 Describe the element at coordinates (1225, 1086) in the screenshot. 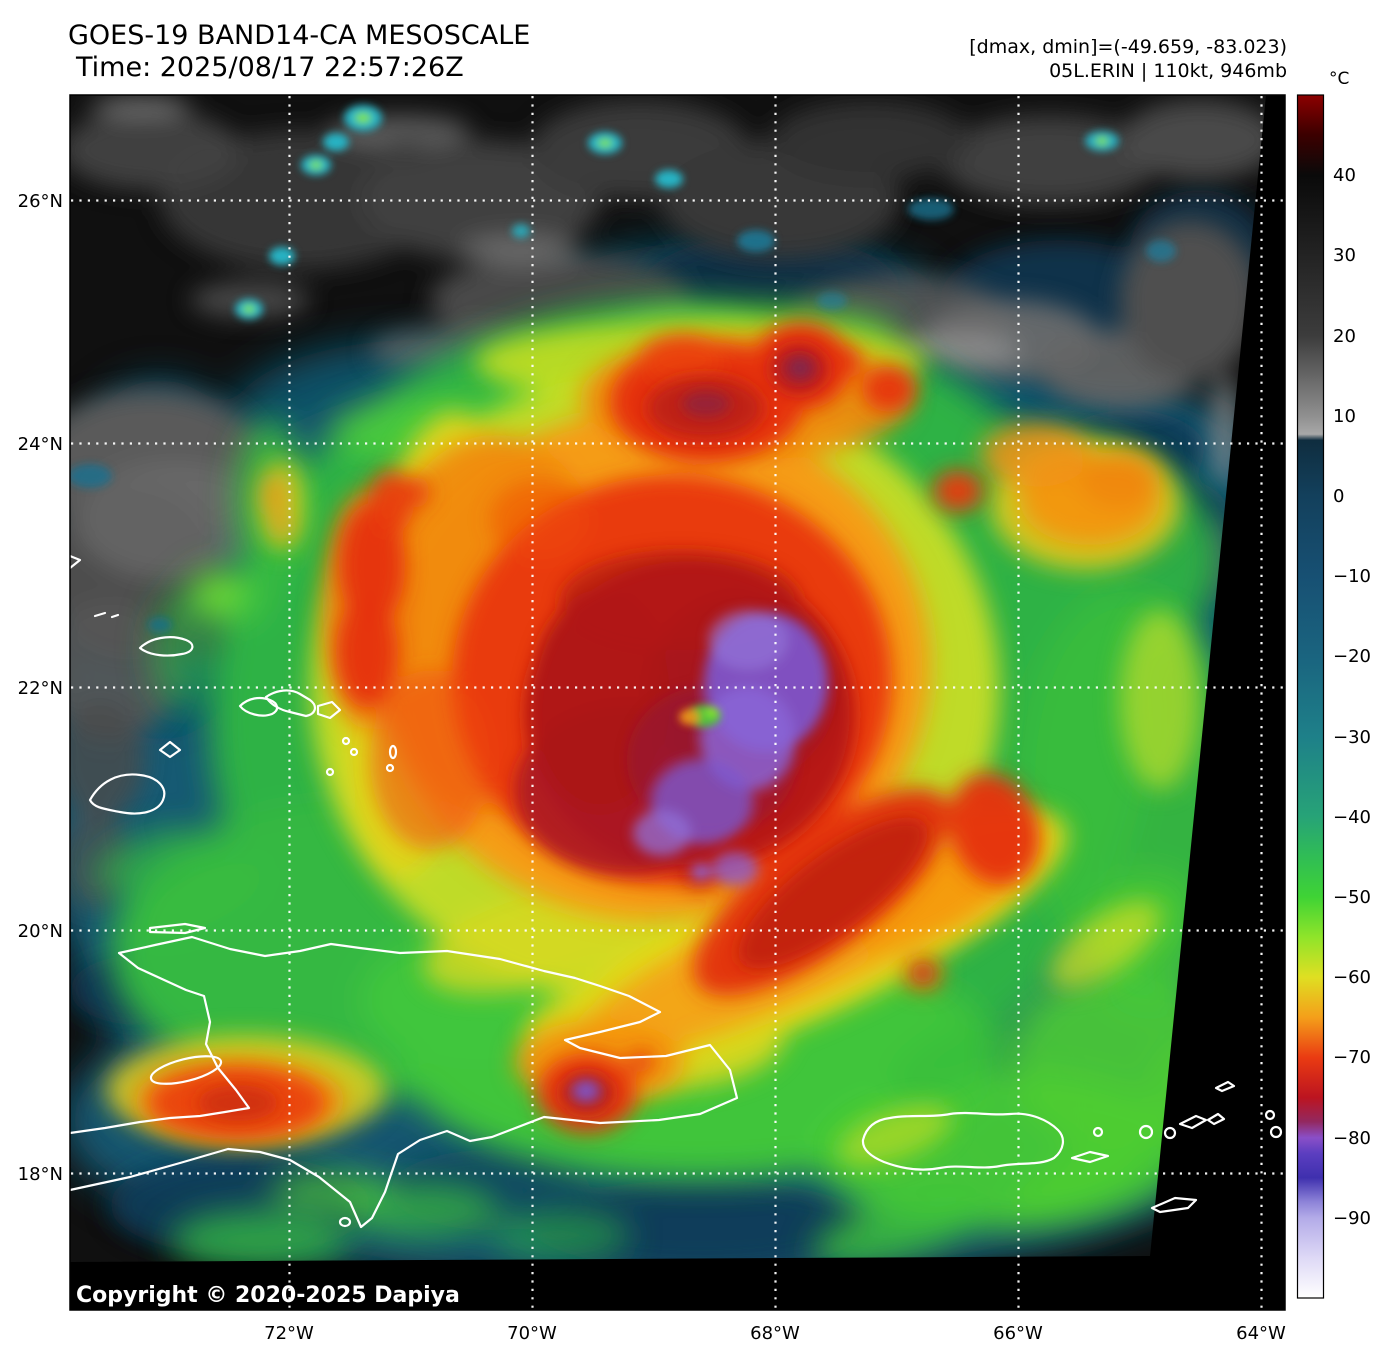

I see `coastline-anegada` at that location.